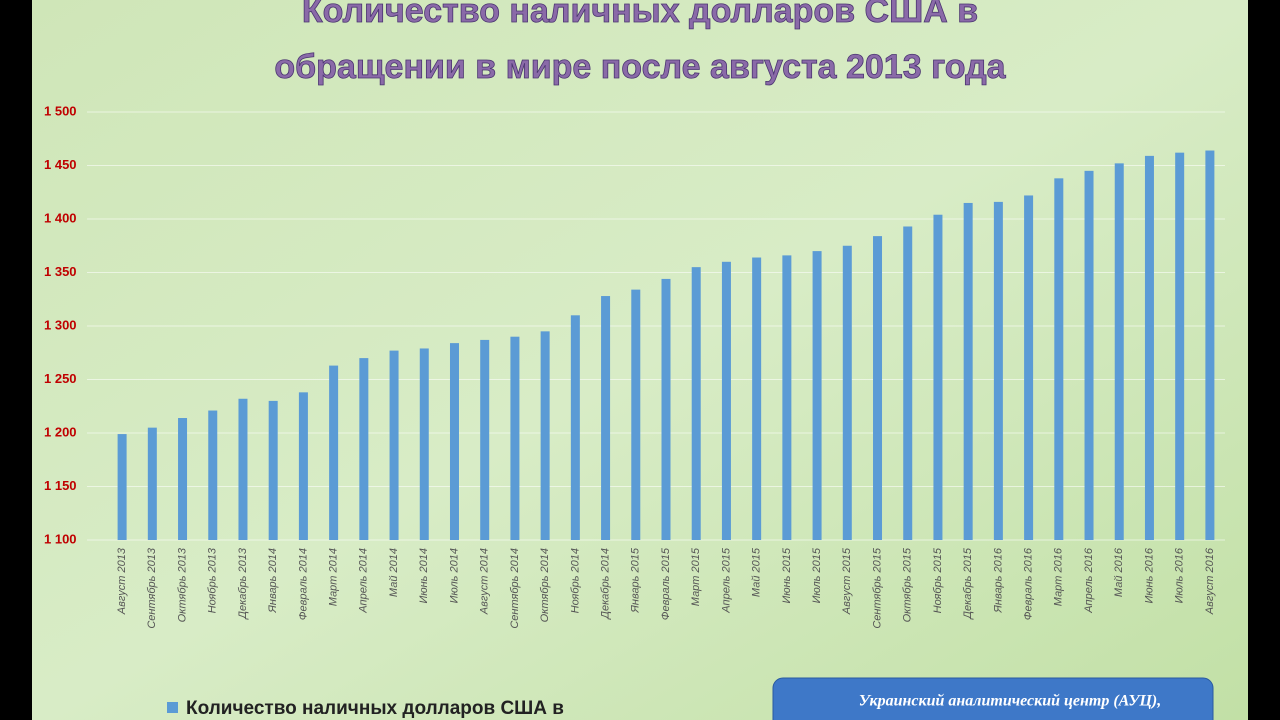 This screenshot has width=1280, height=720. Describe the element at coordinates (60, 485) in the screenshot. I see `y-tick-label: 1 150` at that location.